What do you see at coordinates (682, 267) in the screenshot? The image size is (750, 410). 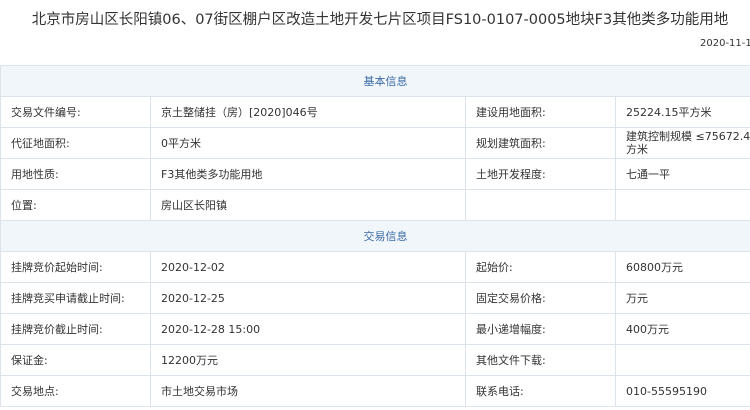 I see `field-value: 60800万元` at bounding box center [682, 267].